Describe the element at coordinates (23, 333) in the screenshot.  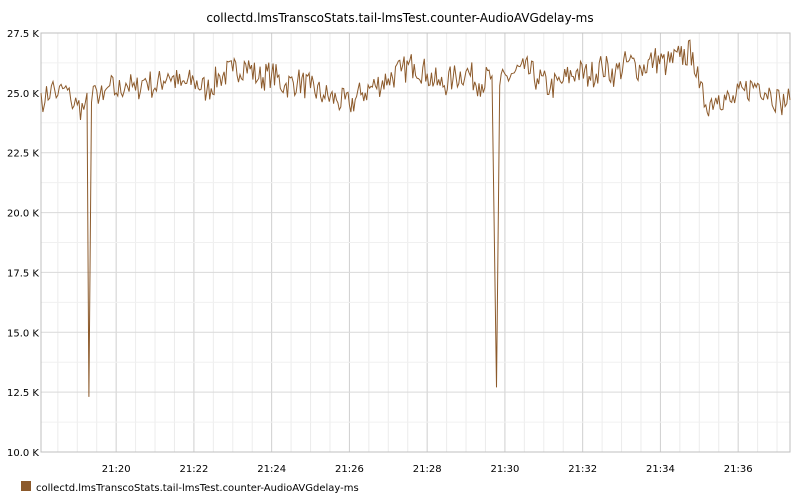
I see `y-tick-label: 15.0 K` at that location.